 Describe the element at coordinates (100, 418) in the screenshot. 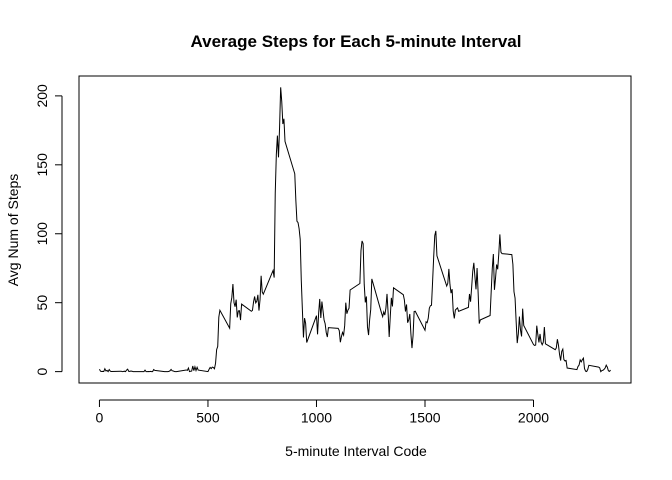

I see `x-tick-label: 0` at that location.